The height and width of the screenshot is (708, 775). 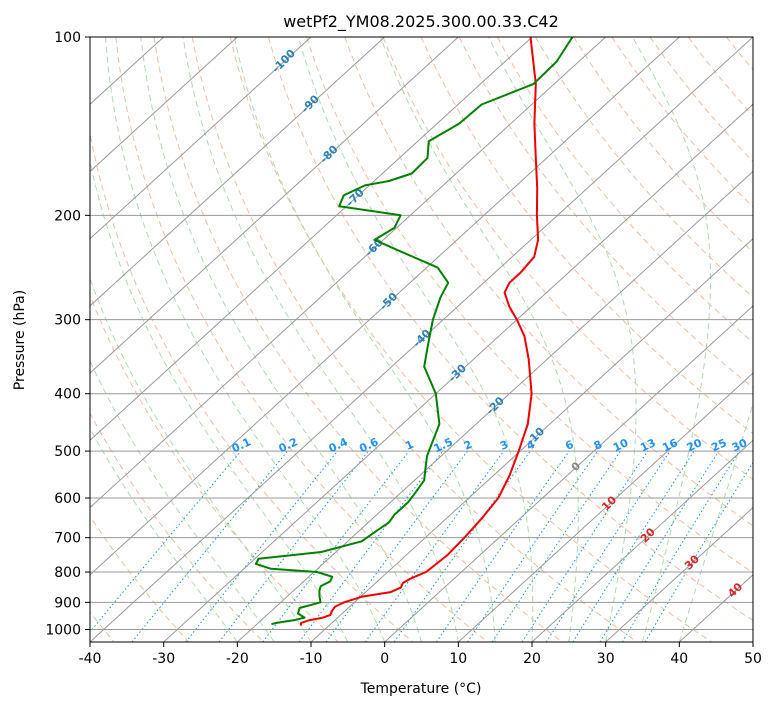 What do you see at coordinates (679, 659) in the screenshot?
I see `x-tick-label: 40` at bounding box center [679, 659].